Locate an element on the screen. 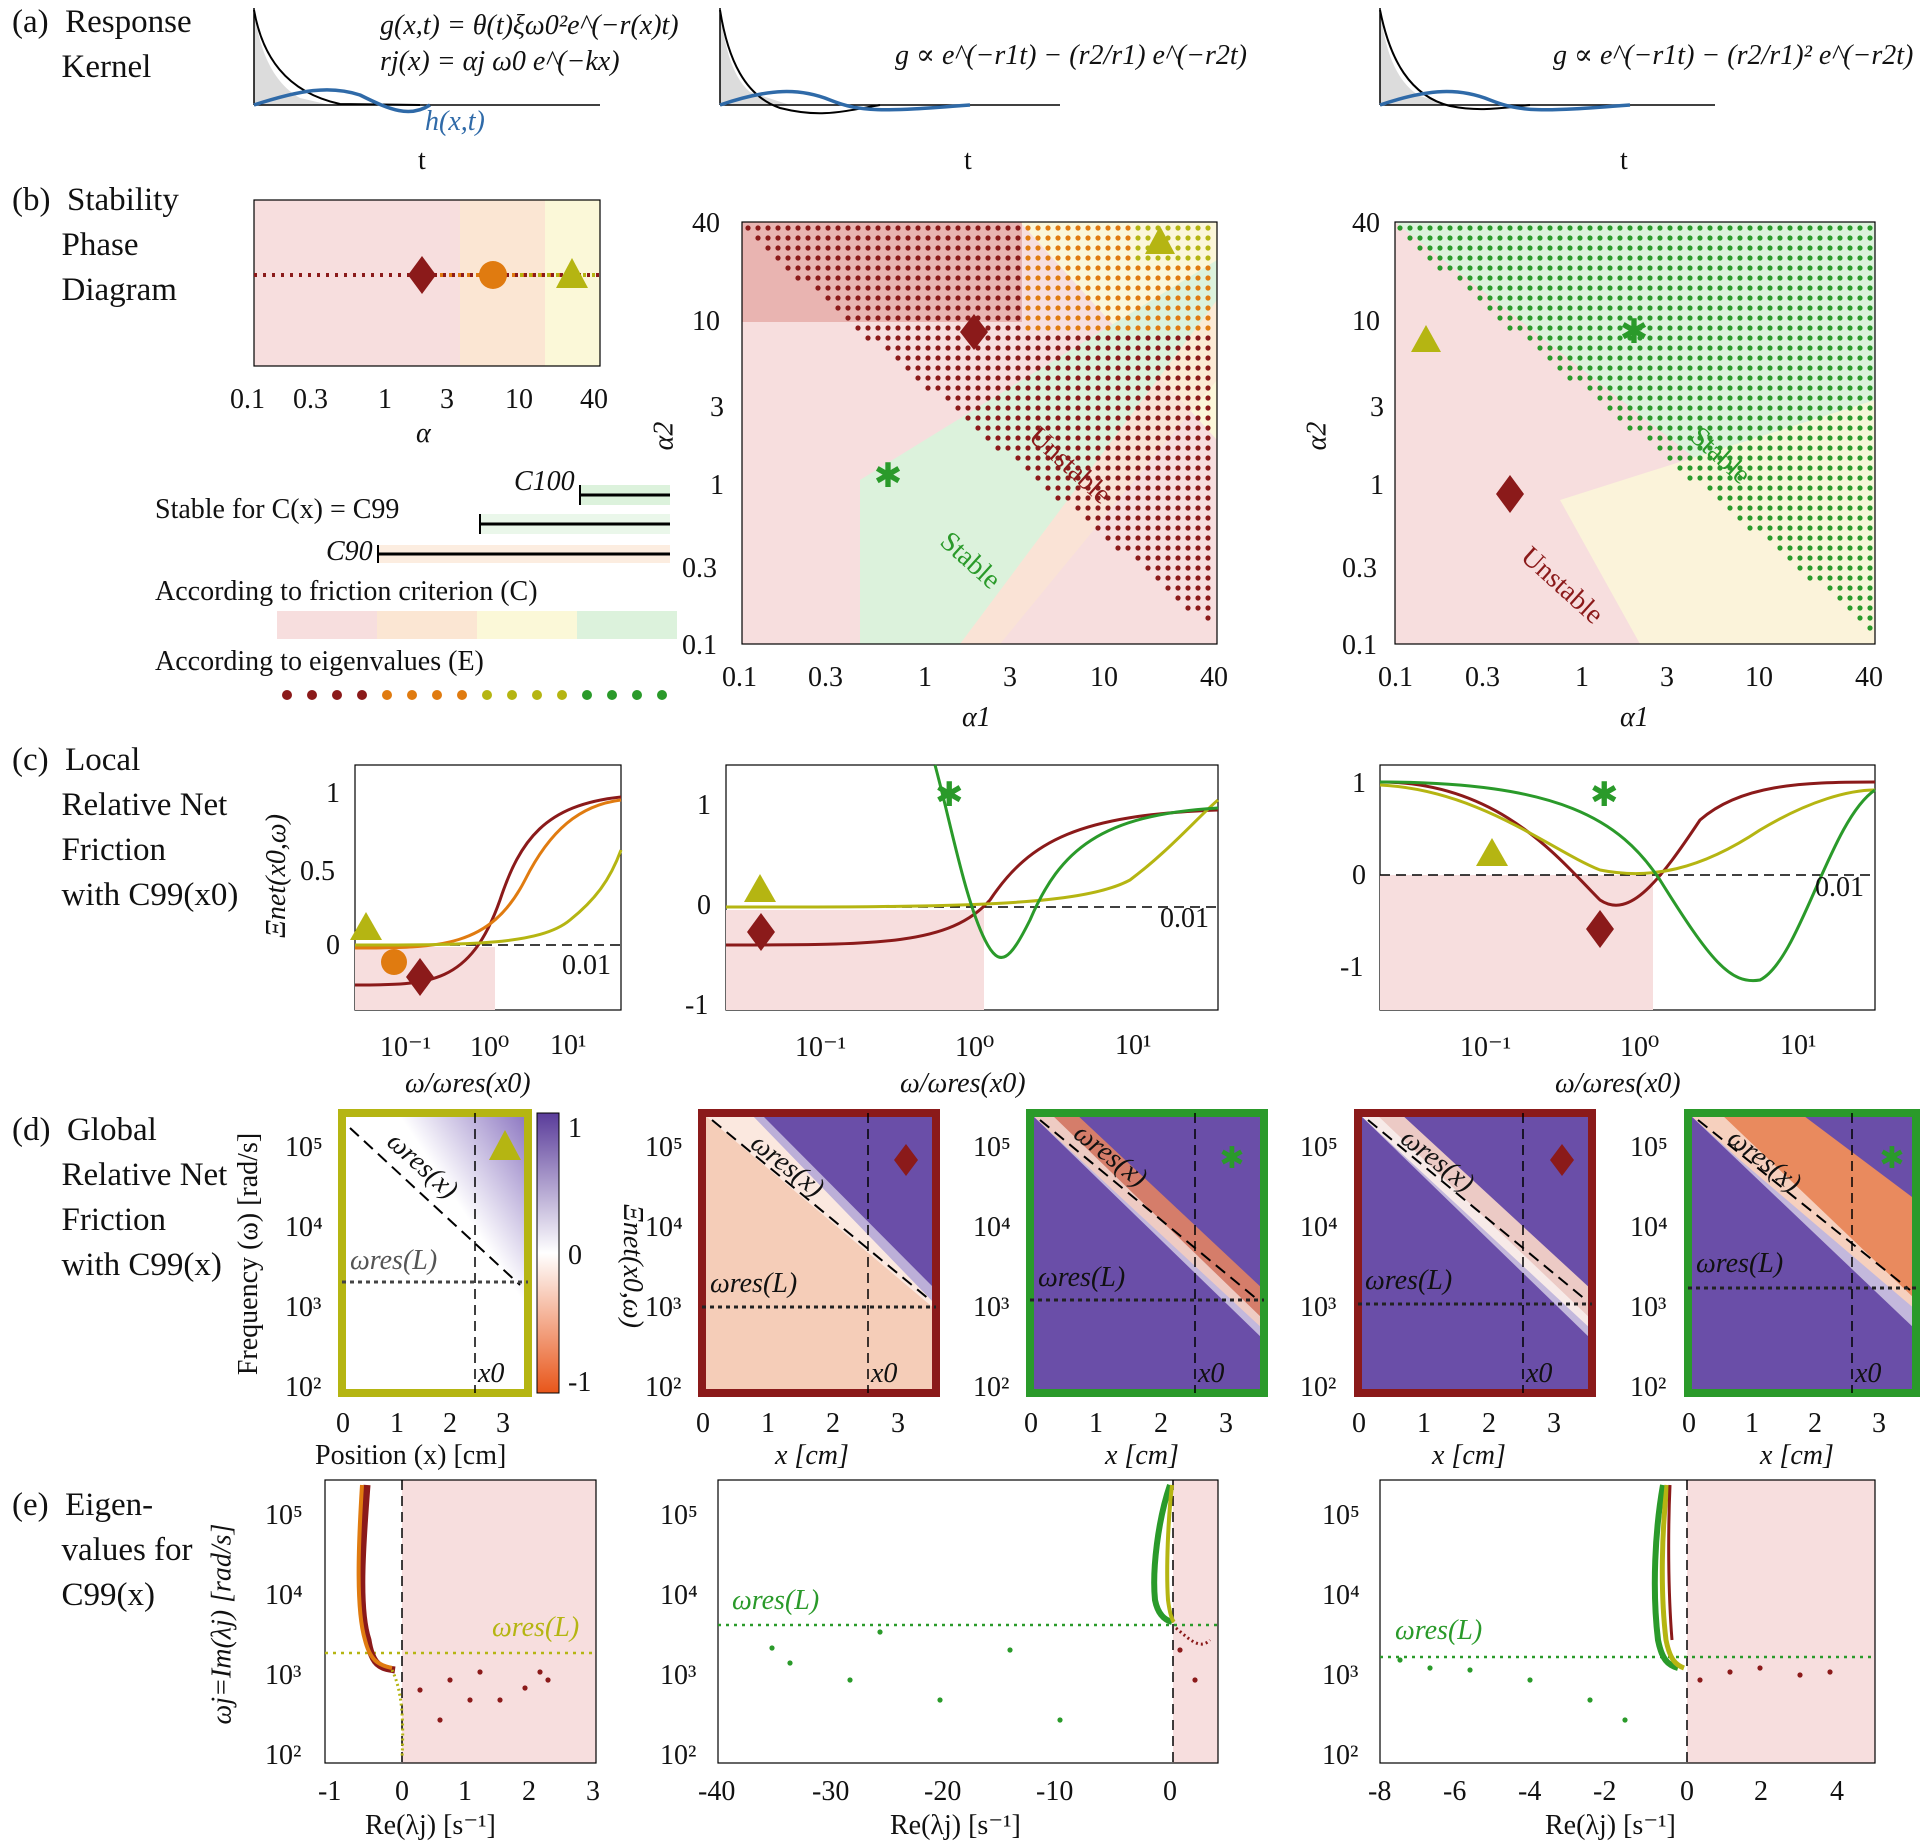 The width and height of the screenshot is (1920, 1848). row-label-b: (b) Stability Phase Diagram is located at coordinates (95, 245).